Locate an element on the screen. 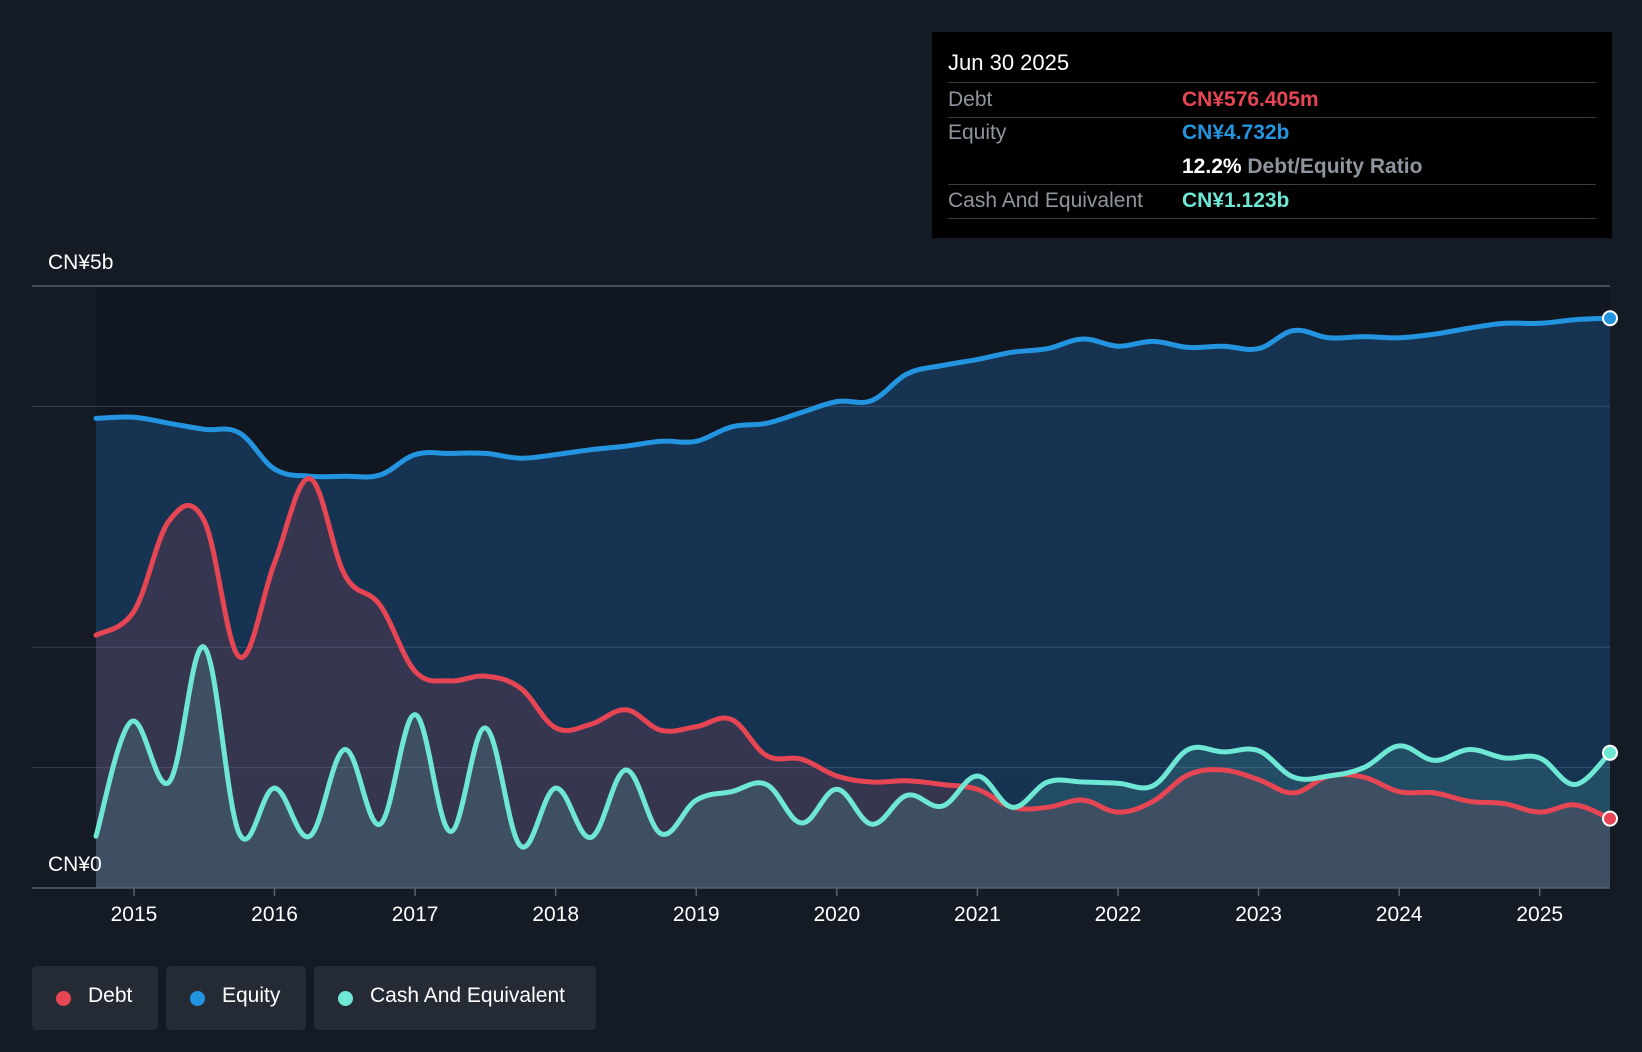  x-tick-label: 2018 is located at coordinates (555, 914).